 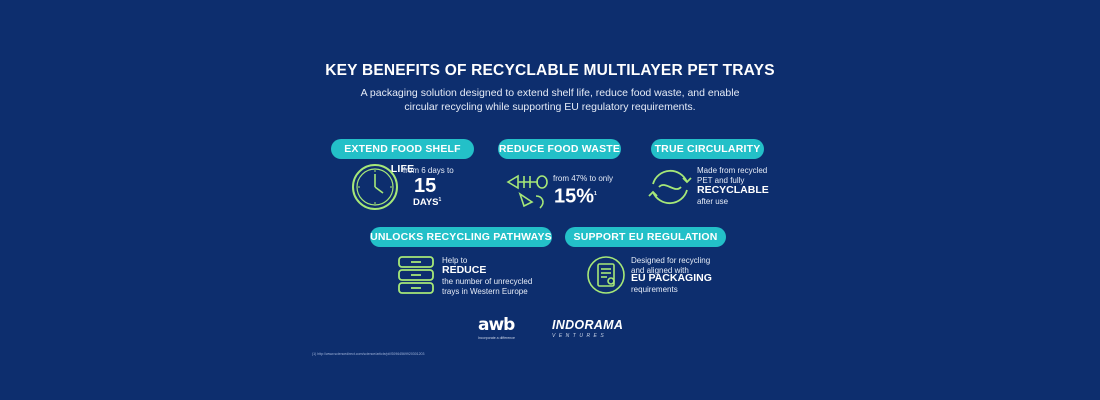 I want to click on benefit-label: UNLOCKS RECYCLING PATHWAYS, so click(x=461, y=237).